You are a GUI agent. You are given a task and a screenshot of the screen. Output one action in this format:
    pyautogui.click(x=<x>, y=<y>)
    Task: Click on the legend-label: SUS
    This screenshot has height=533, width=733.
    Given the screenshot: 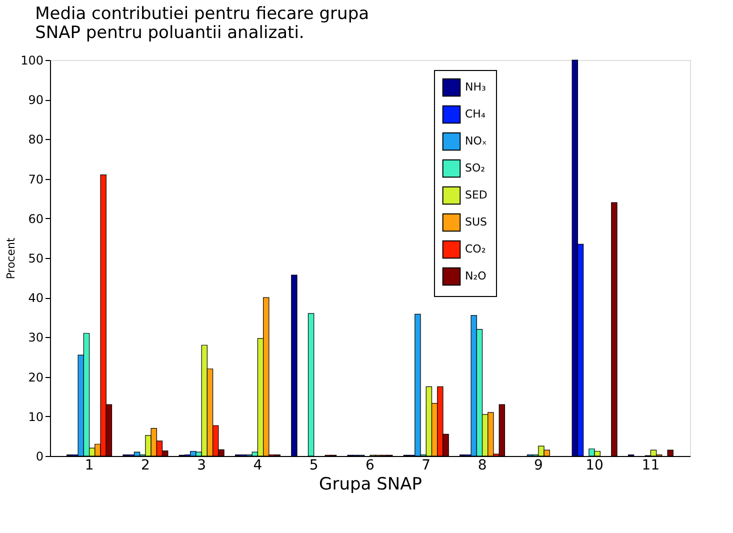 What is the action you would take?
    pyautogui.click(x=476, y=222)
    